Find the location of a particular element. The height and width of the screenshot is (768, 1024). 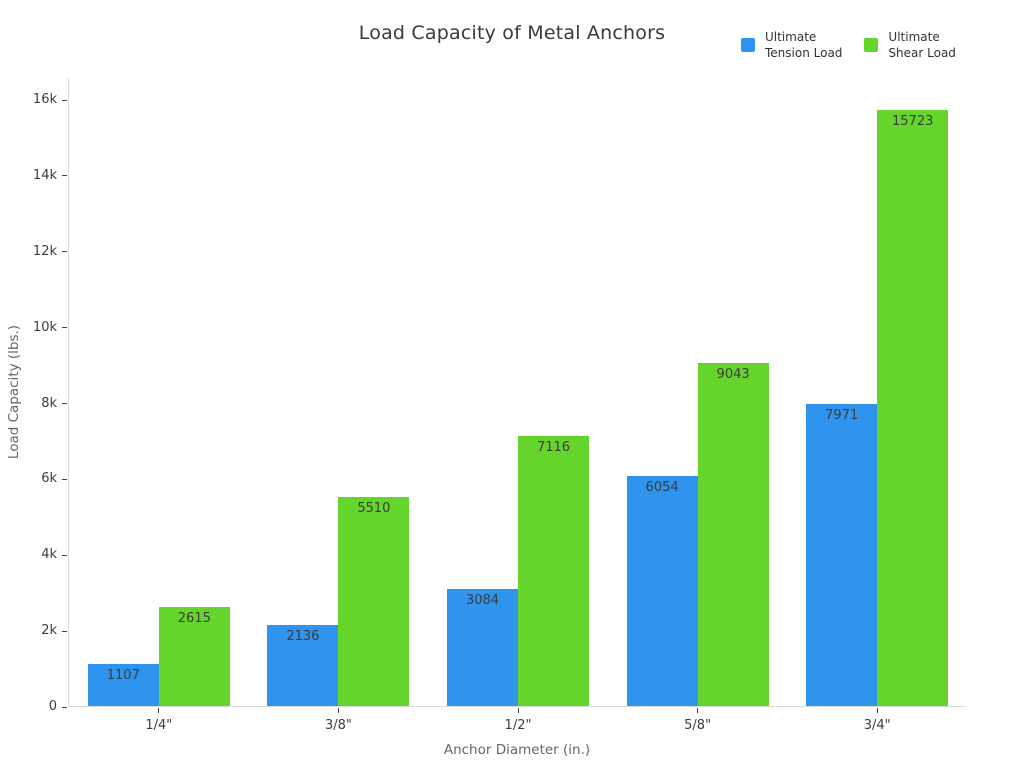

y-tick-label-6k: 6k is located at coordinates (49, 479).